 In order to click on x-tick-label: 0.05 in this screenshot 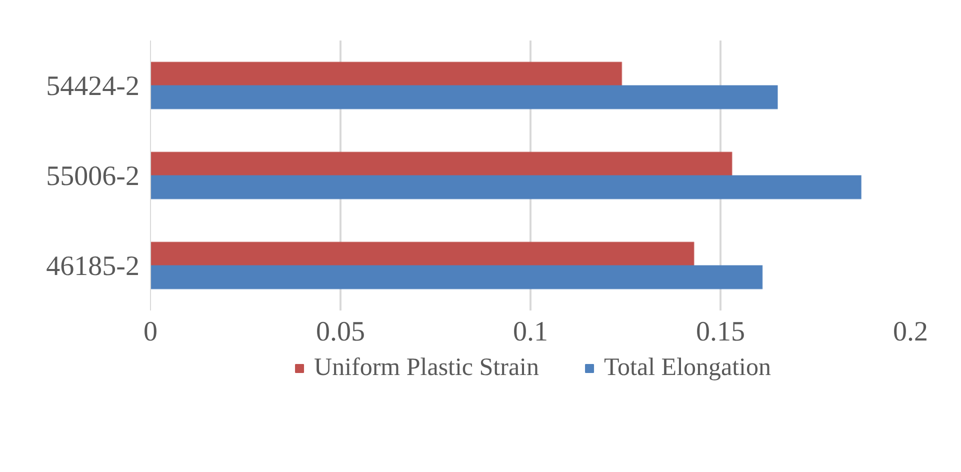, I will do `click(340, 332)`.